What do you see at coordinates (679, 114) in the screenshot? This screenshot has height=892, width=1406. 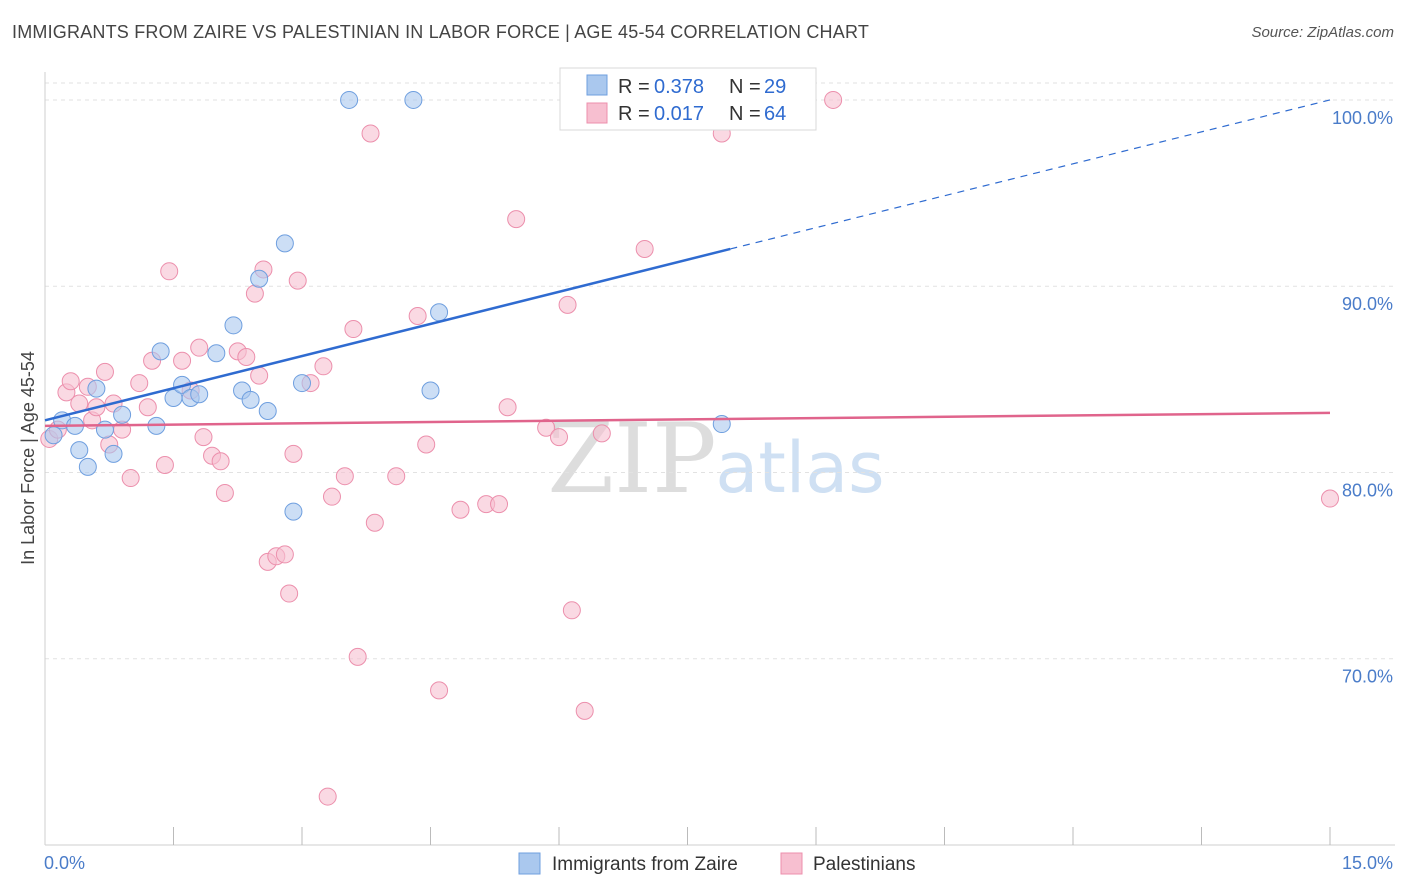 I see `legend-r-value-2: 0.017` at bounding box center [679, 114].